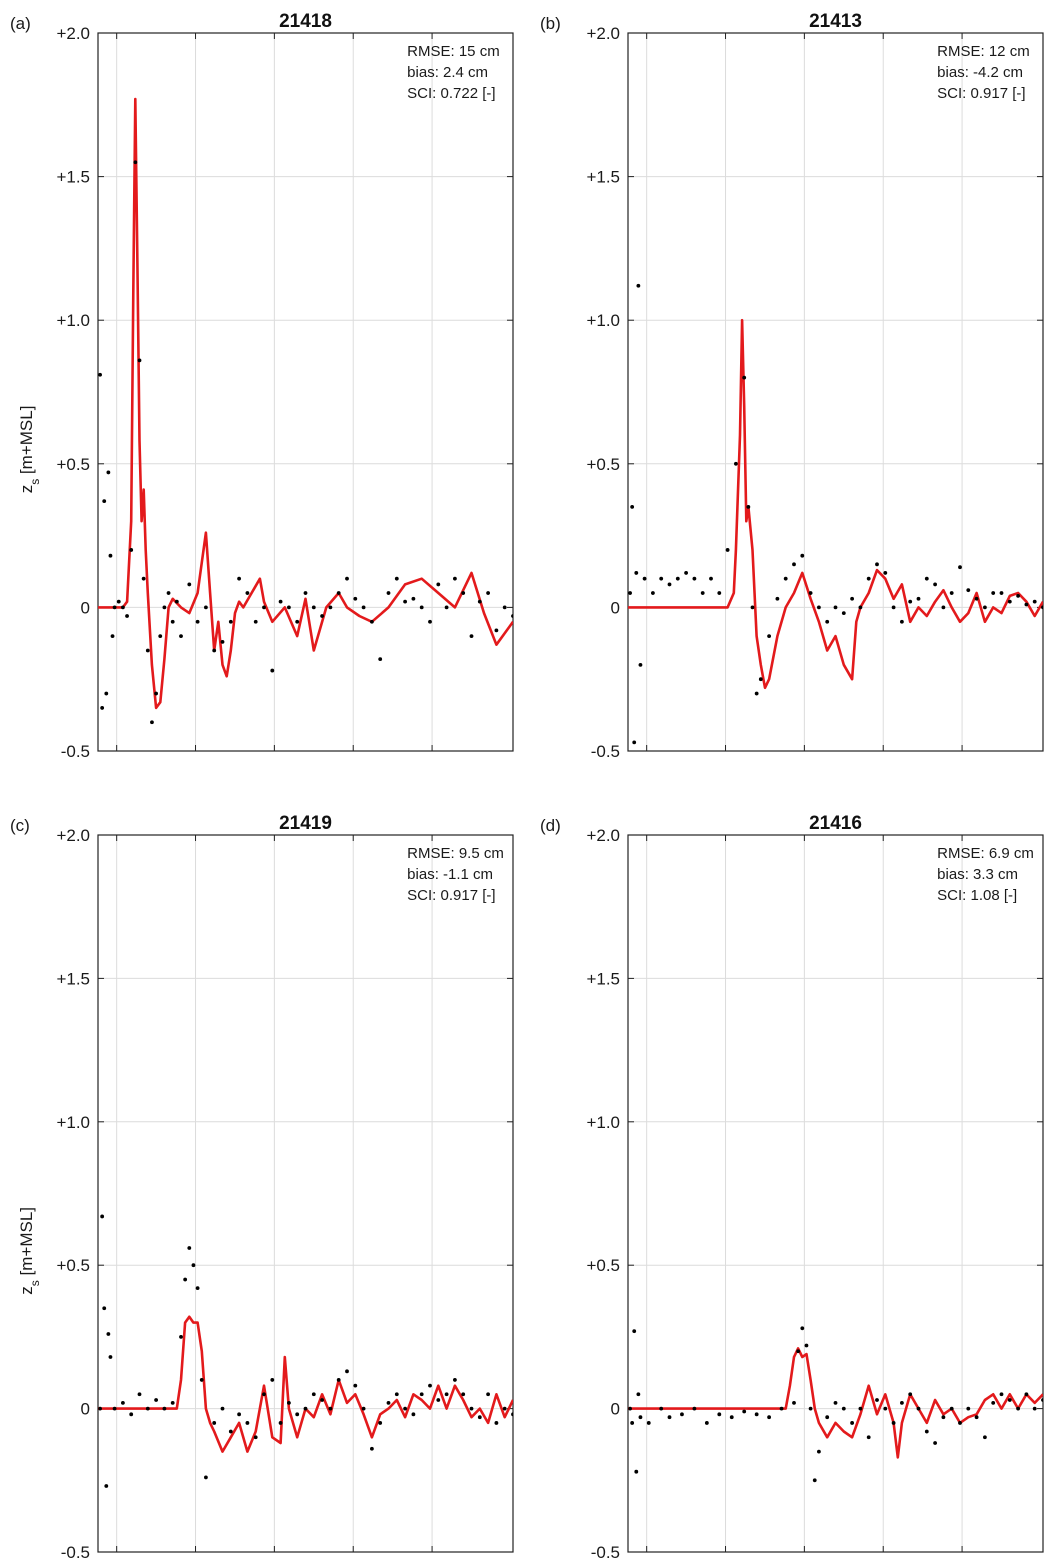 This screenshot has height=1562, width=1045. What do you see at coordinates (20, 825) in the screenshot?
I see `panel-label: (c)` at bounding box center [20, 825].